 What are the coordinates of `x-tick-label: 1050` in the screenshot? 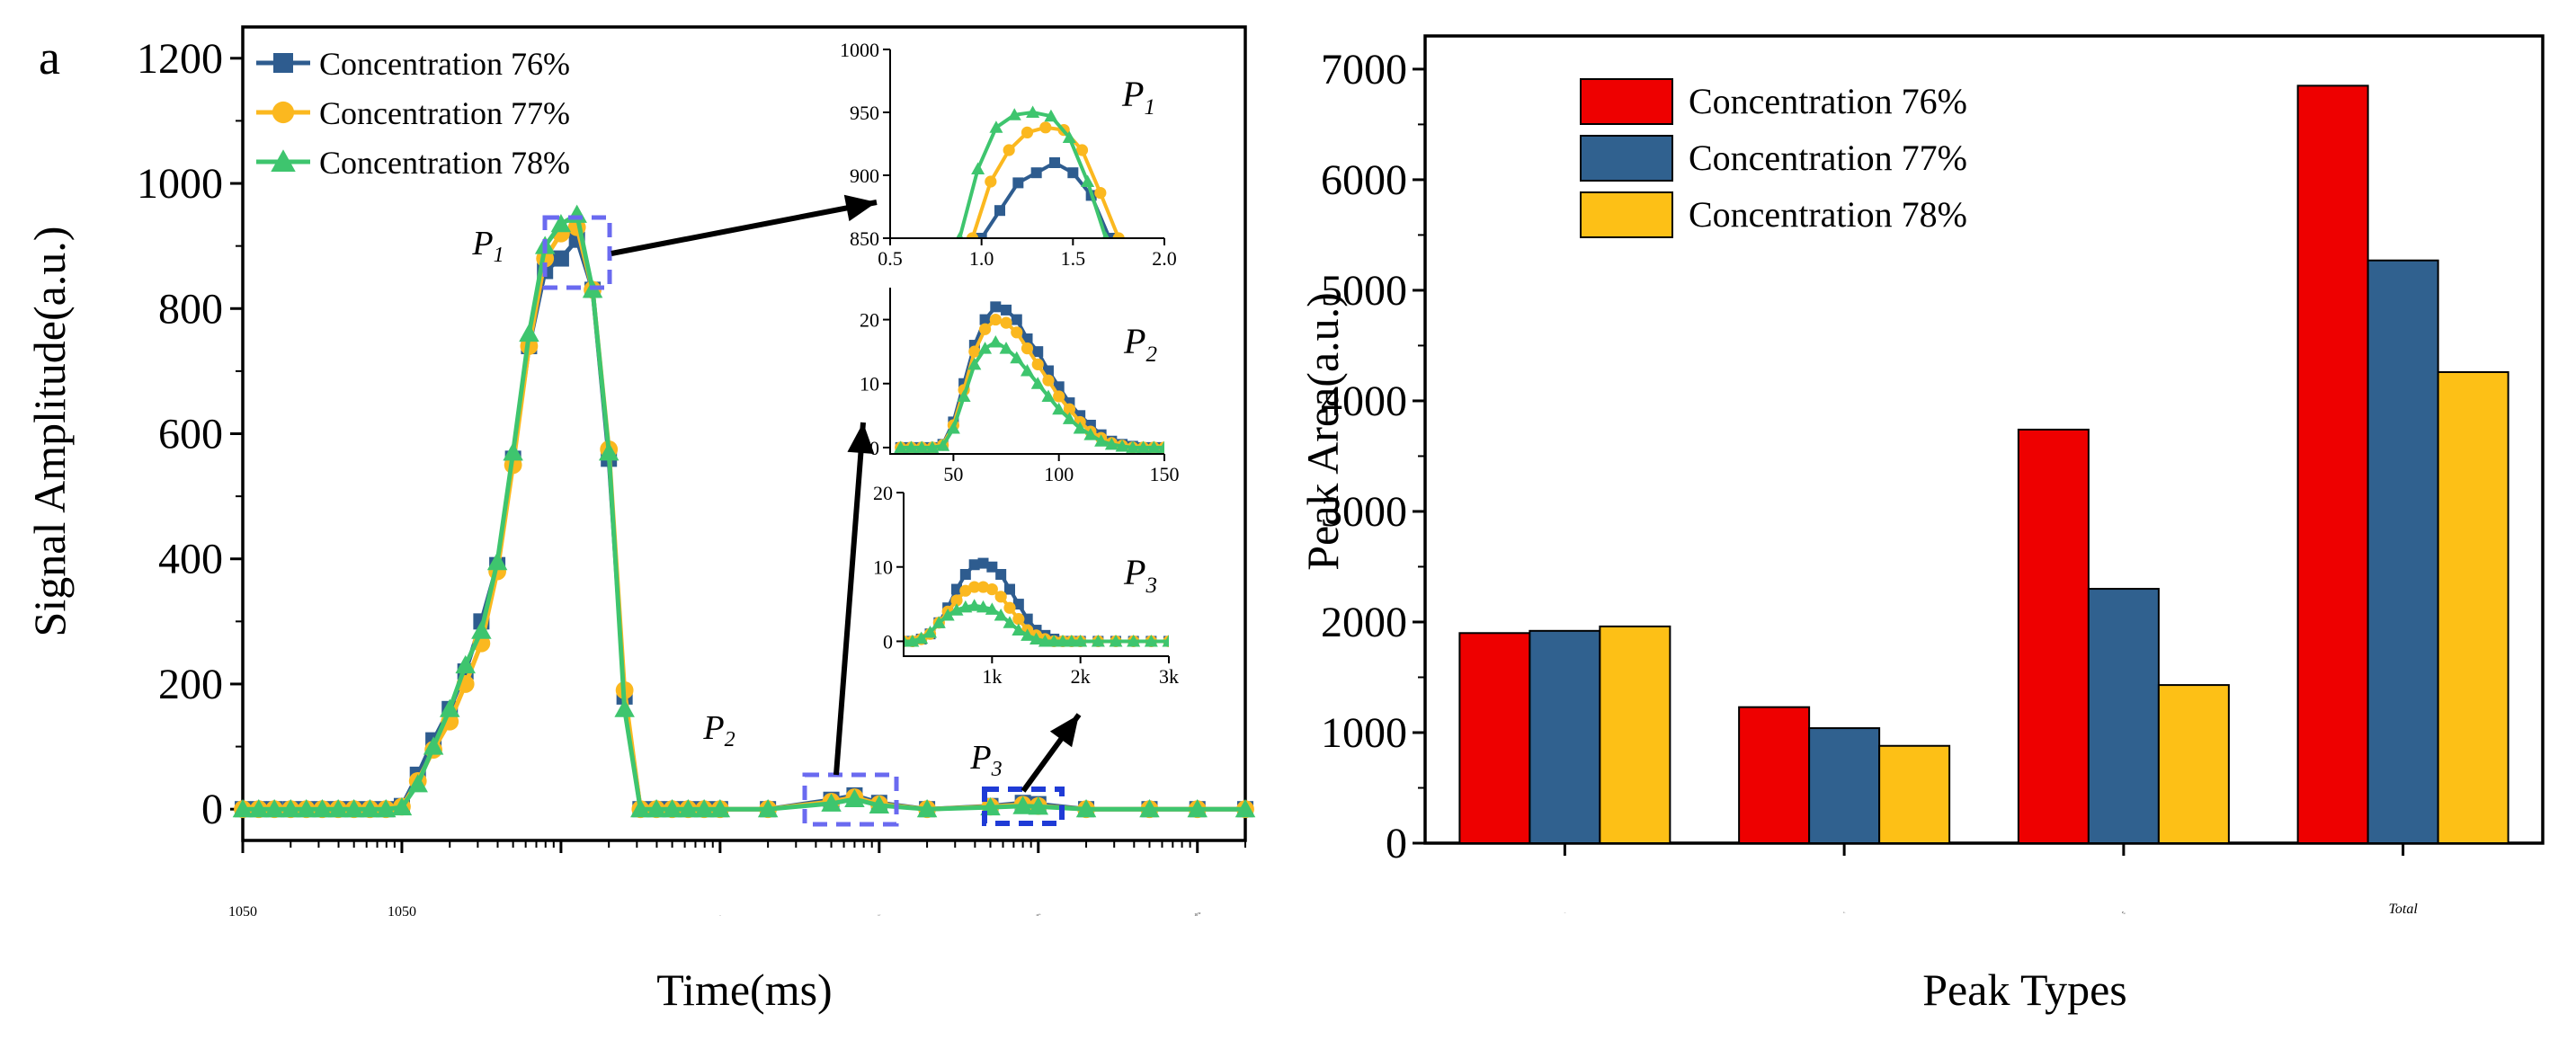 It's located at (243, 912).